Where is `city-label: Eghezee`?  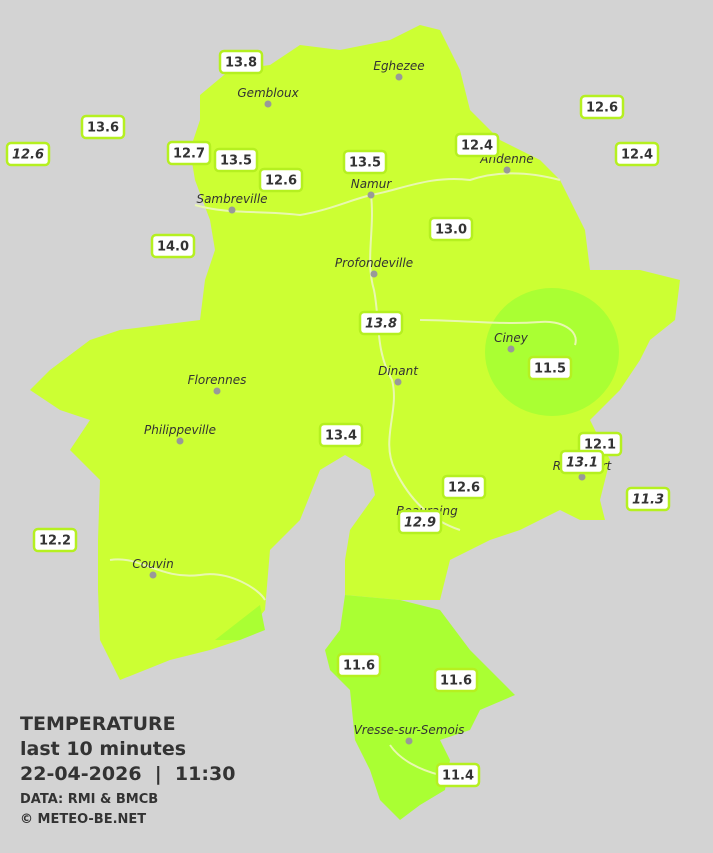
city-label: Eghezee is located at coordinates (398, 66).